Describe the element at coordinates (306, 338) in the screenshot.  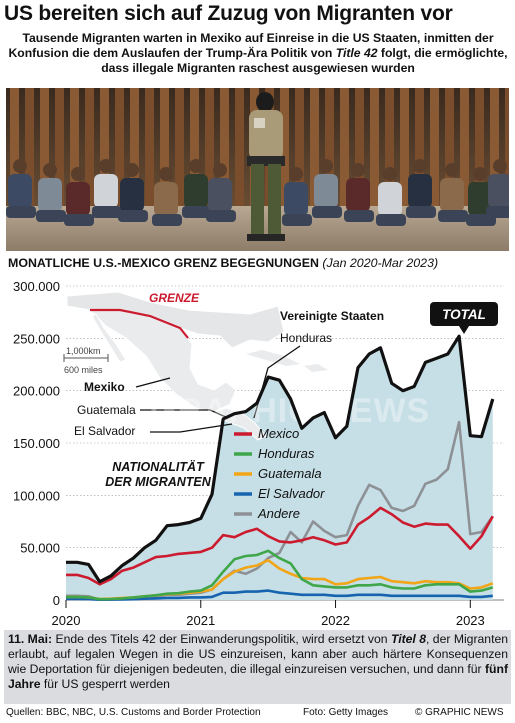
I see `map-honduras-label: Honduras` at that location.